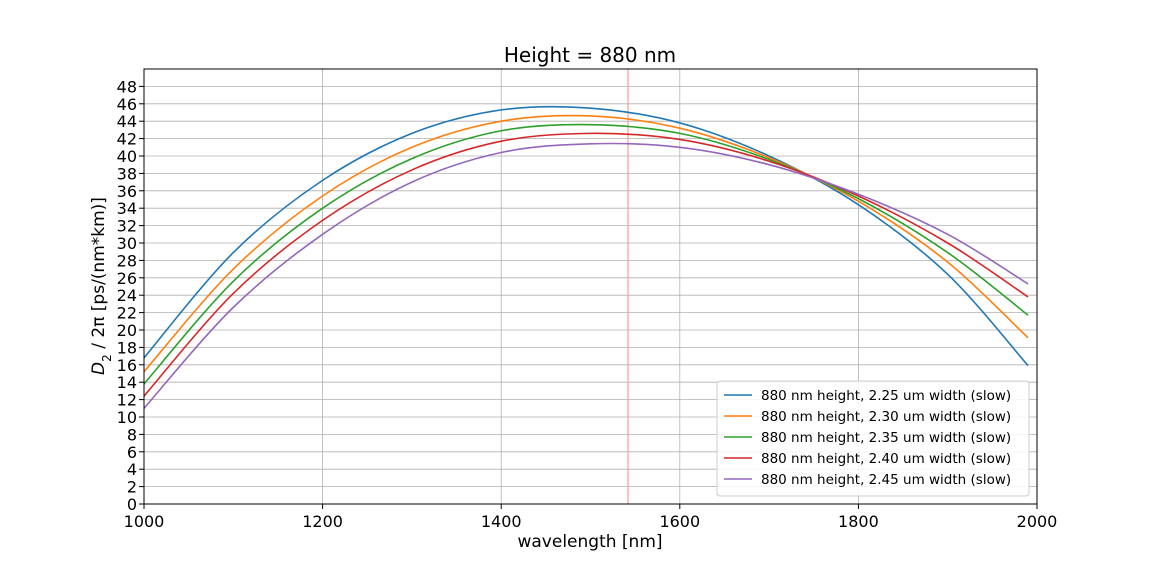  Describe the element at coordinates (127, 400) in the screenshot. I see `y-tick-label: 12` at that location.